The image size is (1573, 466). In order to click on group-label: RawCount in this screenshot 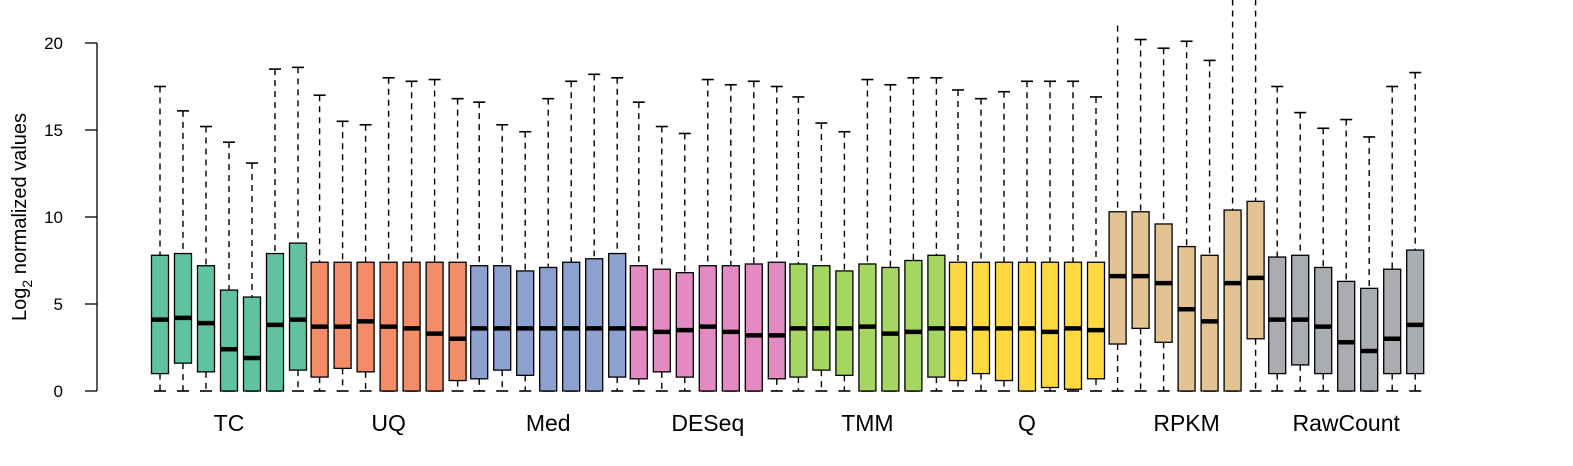, I will do `click(1347, 423)`.